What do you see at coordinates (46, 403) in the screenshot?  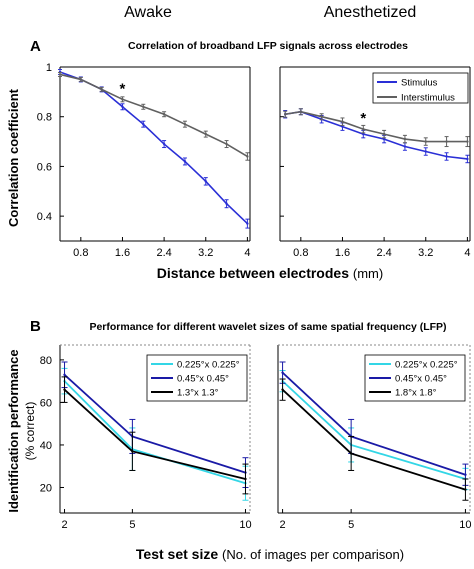 I see `y-tick-label: 60` at bounding box center [46, 403].